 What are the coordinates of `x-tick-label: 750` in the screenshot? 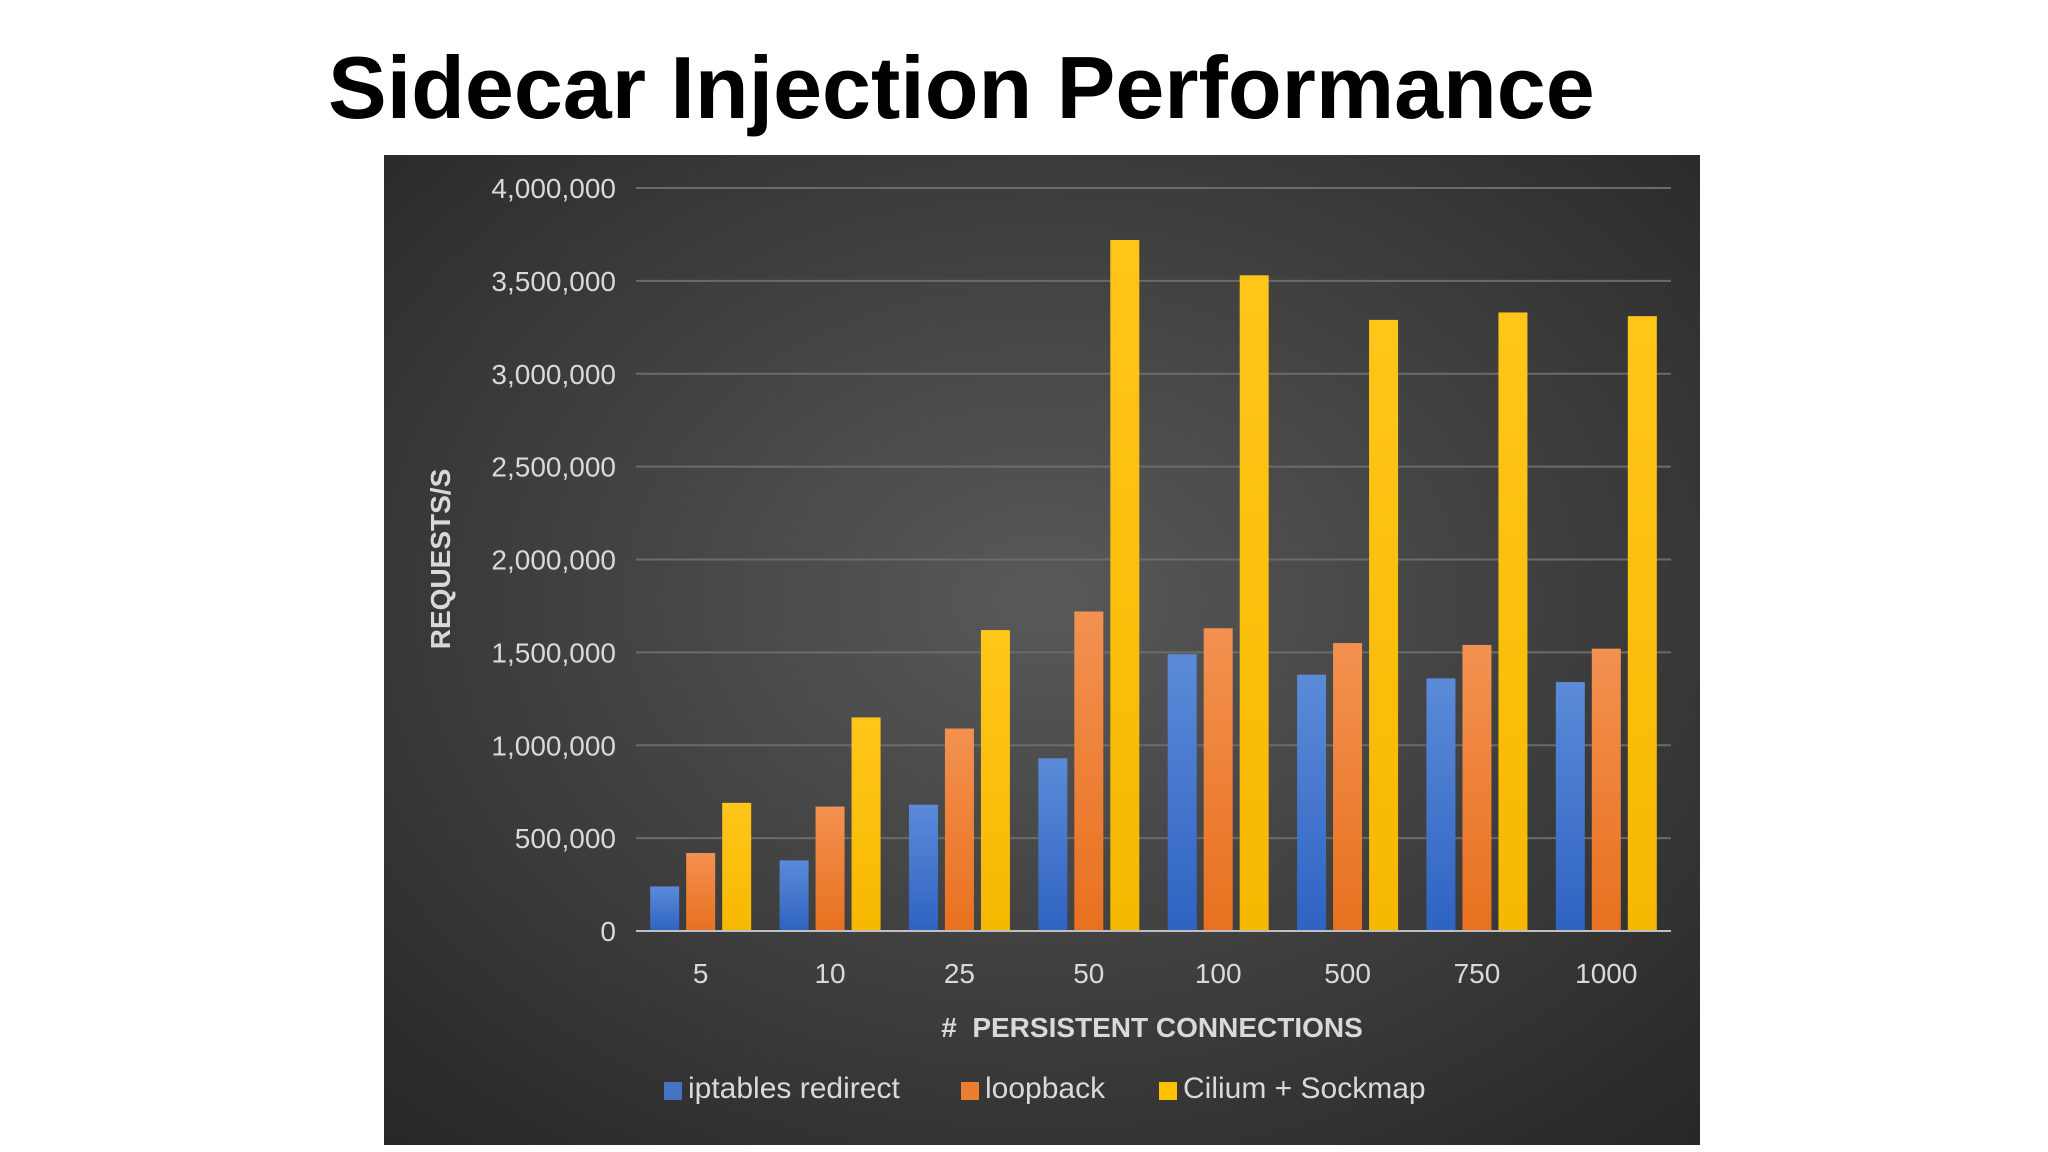 It's located at (1477, 973).